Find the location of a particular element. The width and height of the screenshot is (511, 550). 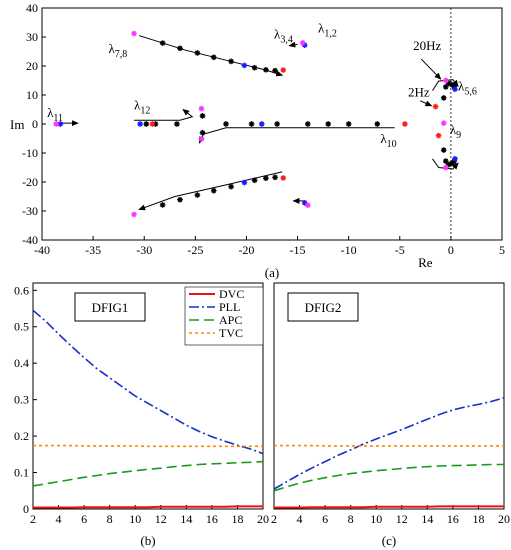

annotation-subscript: 5,6 is located at coordinates (470, 92).